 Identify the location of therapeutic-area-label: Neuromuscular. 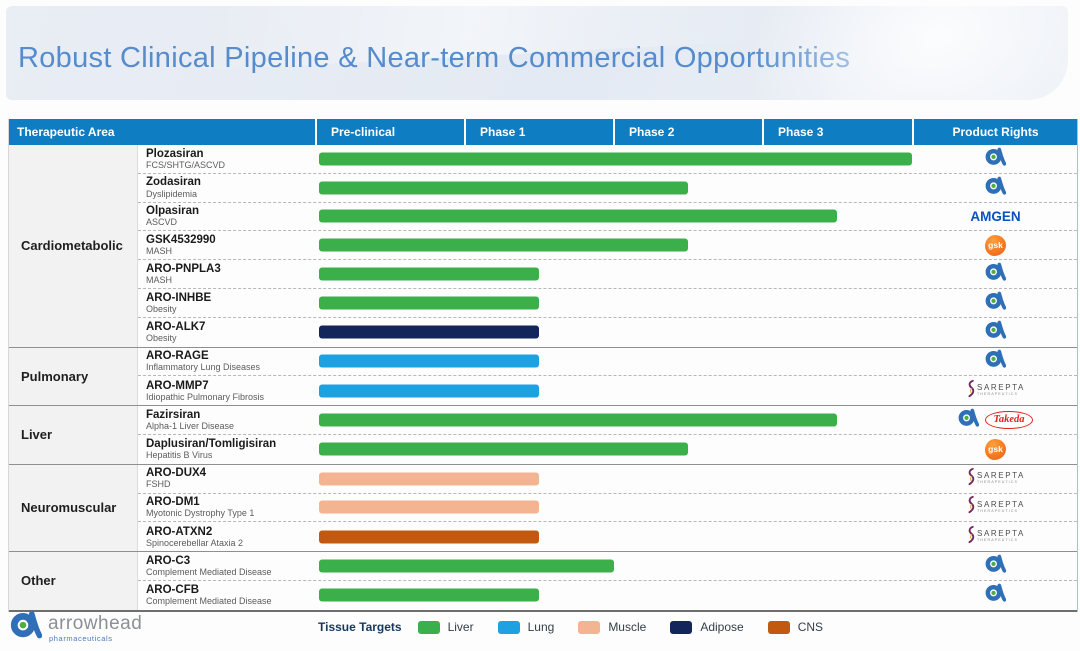
(73, 508).